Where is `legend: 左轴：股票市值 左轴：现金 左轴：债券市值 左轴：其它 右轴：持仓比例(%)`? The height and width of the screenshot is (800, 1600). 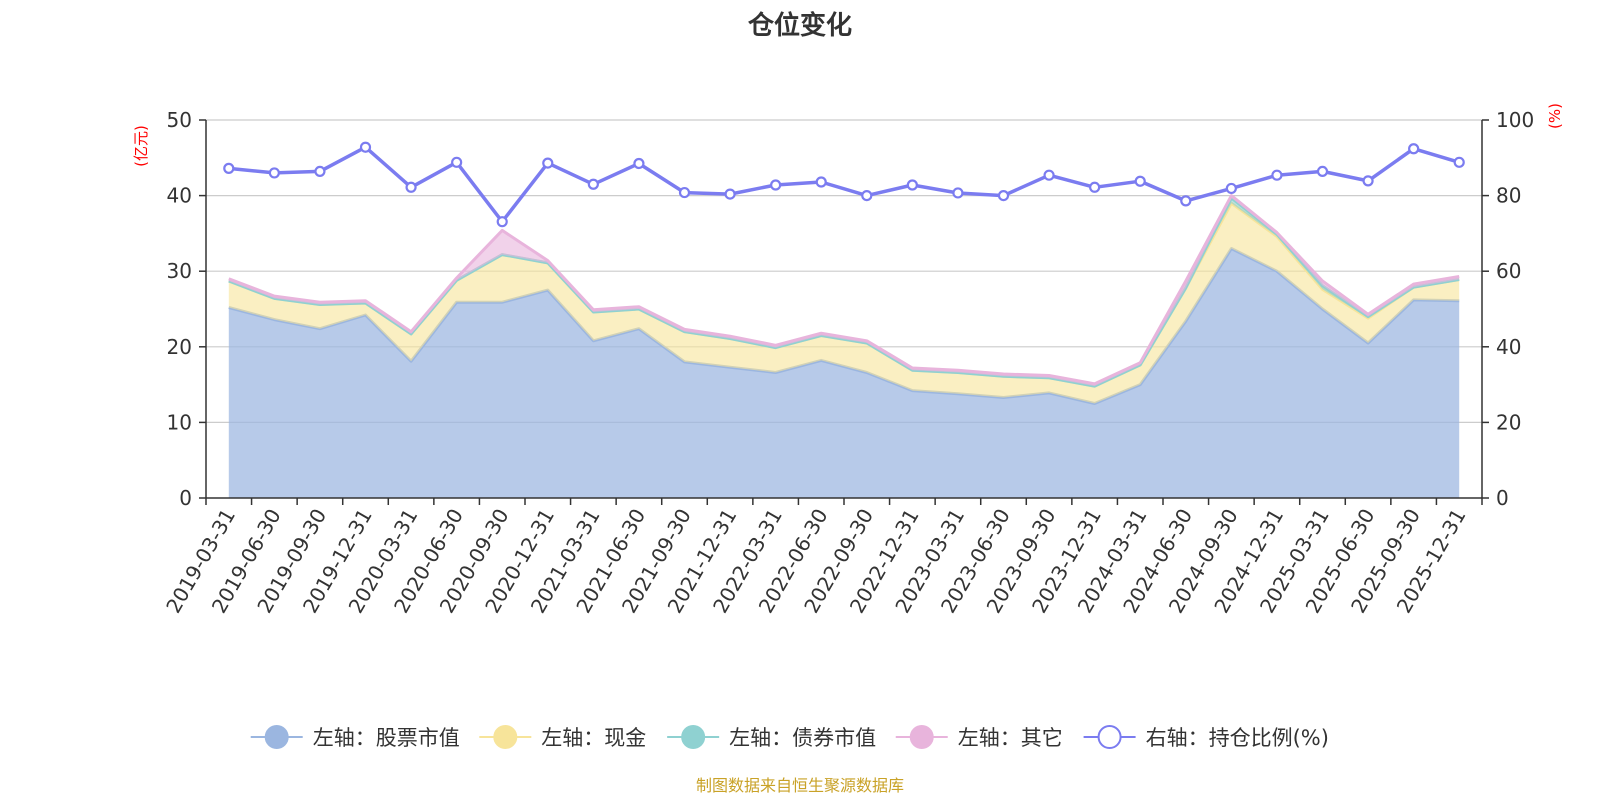 legend: 左轴：股票市值 左轴：现金 左轴：债券市值 左轴：其它 右轴：持仓比例(%) is located at coordinates (789, 737).